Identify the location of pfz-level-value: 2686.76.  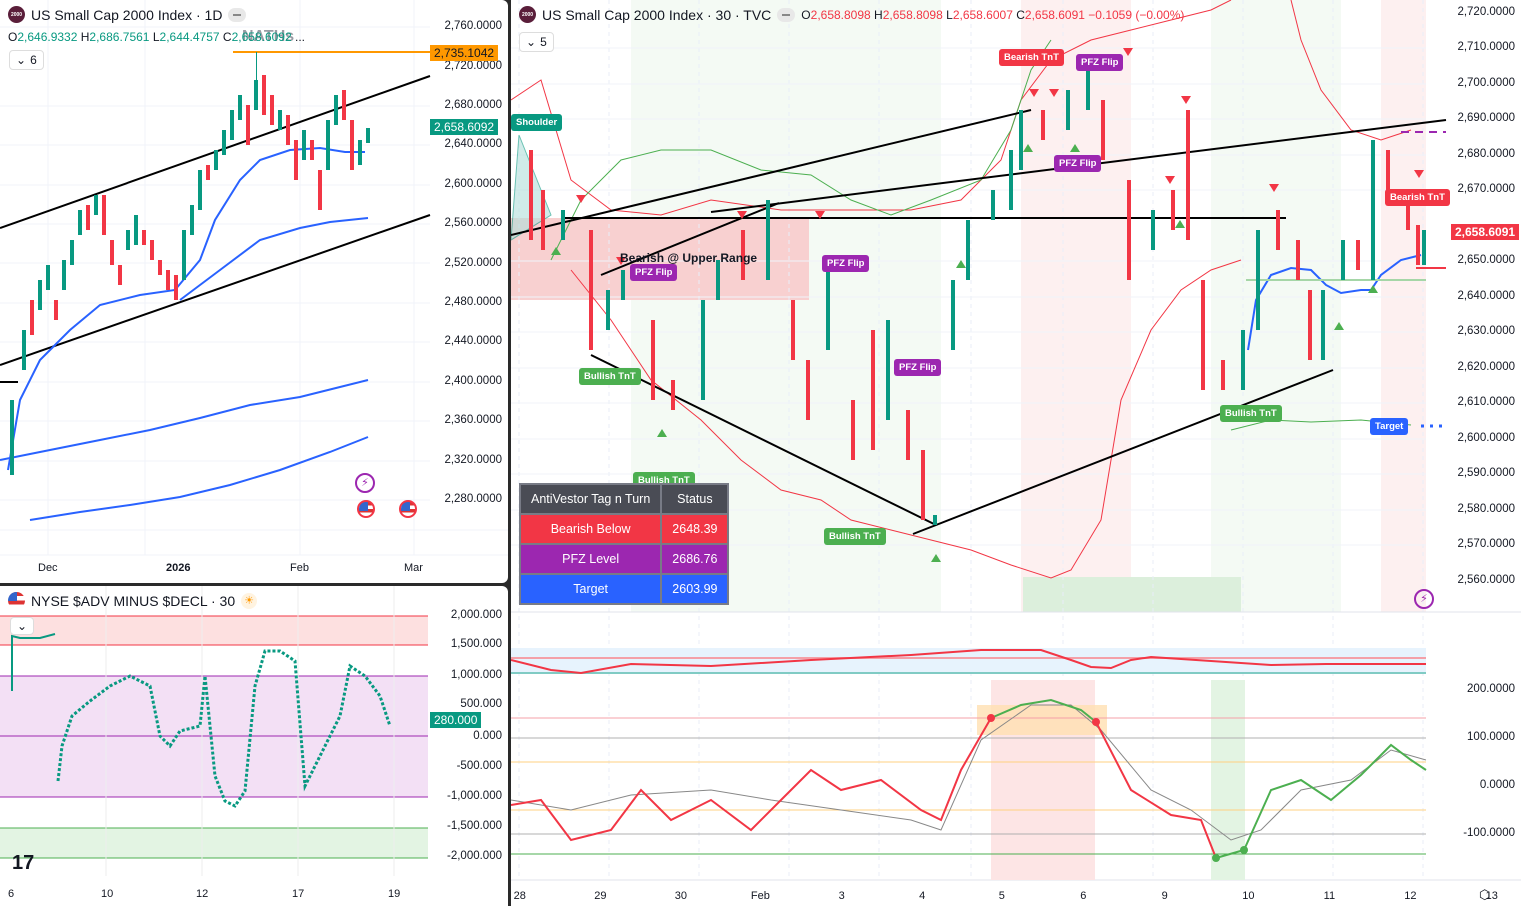
(695, 559).